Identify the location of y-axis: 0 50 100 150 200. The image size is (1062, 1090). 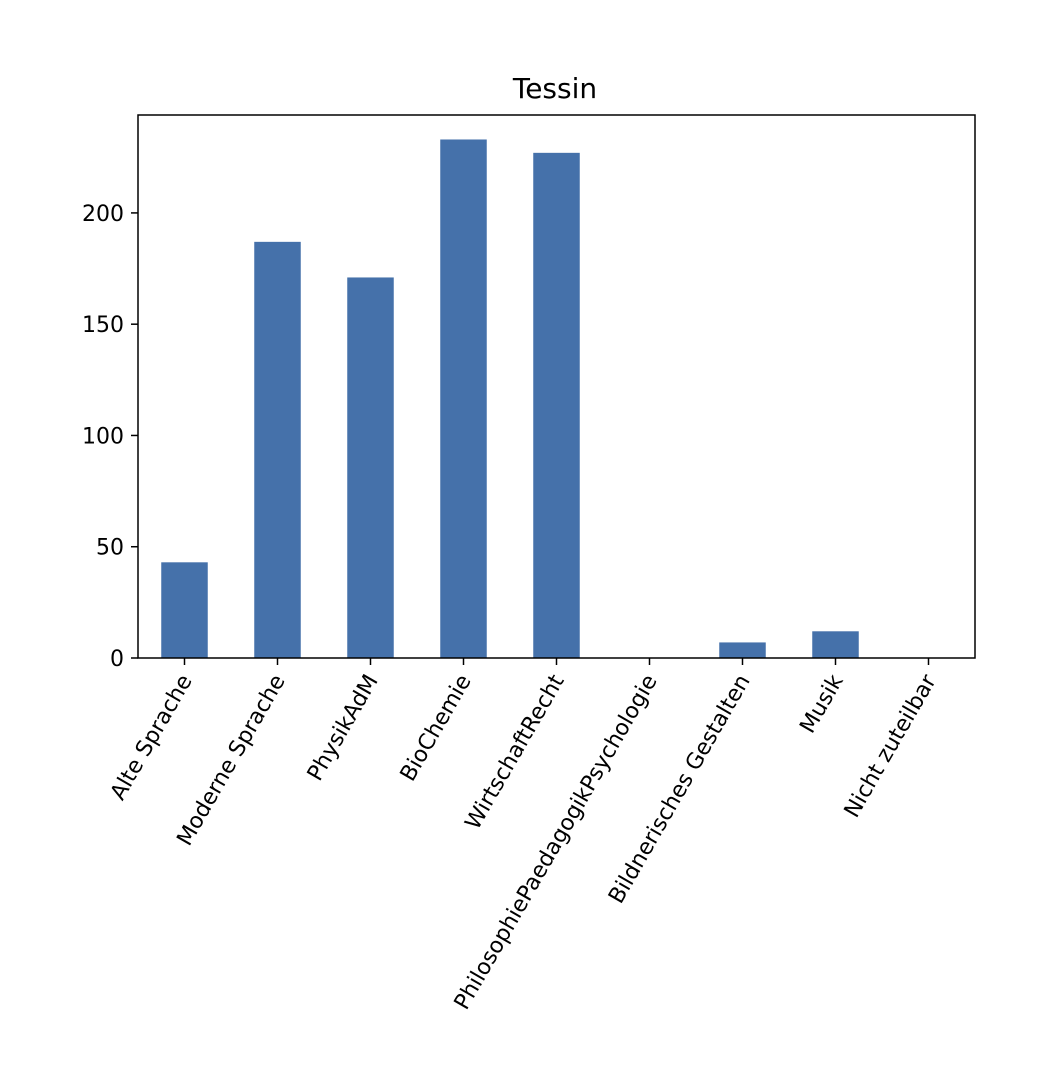
(110, 437).